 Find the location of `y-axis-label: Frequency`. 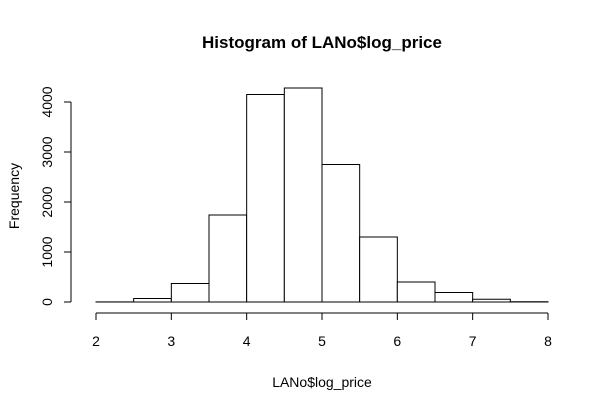

y-axis-label: Frequency is located at coordinates (14, 196).